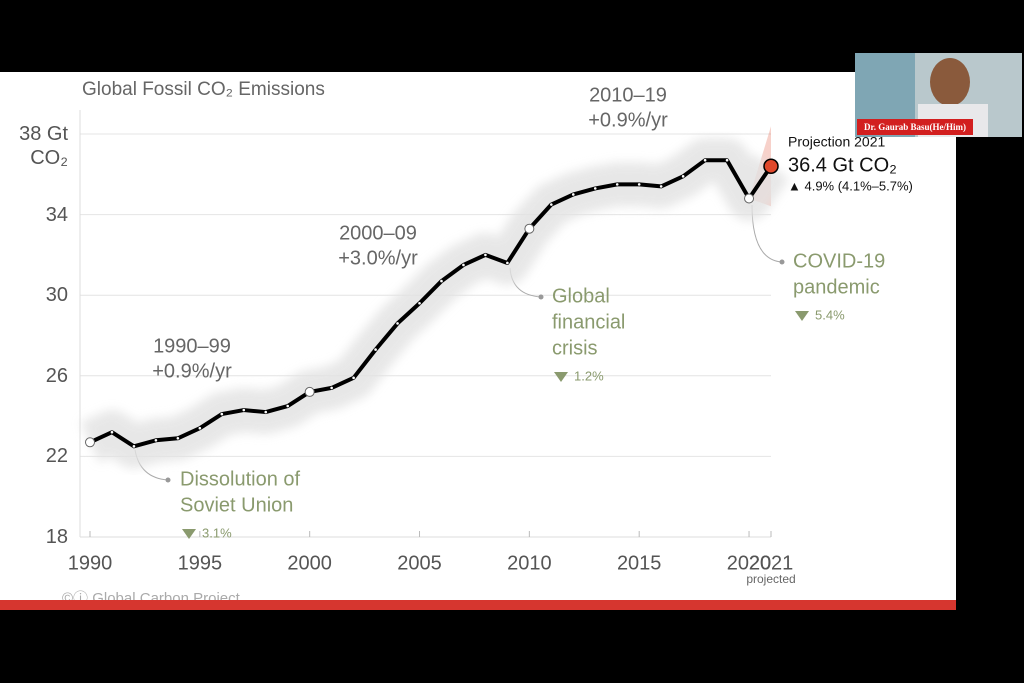  Describe the element at coordinates (56, 537) in the screenshot. I see `y-tick-label: 18` at that location.